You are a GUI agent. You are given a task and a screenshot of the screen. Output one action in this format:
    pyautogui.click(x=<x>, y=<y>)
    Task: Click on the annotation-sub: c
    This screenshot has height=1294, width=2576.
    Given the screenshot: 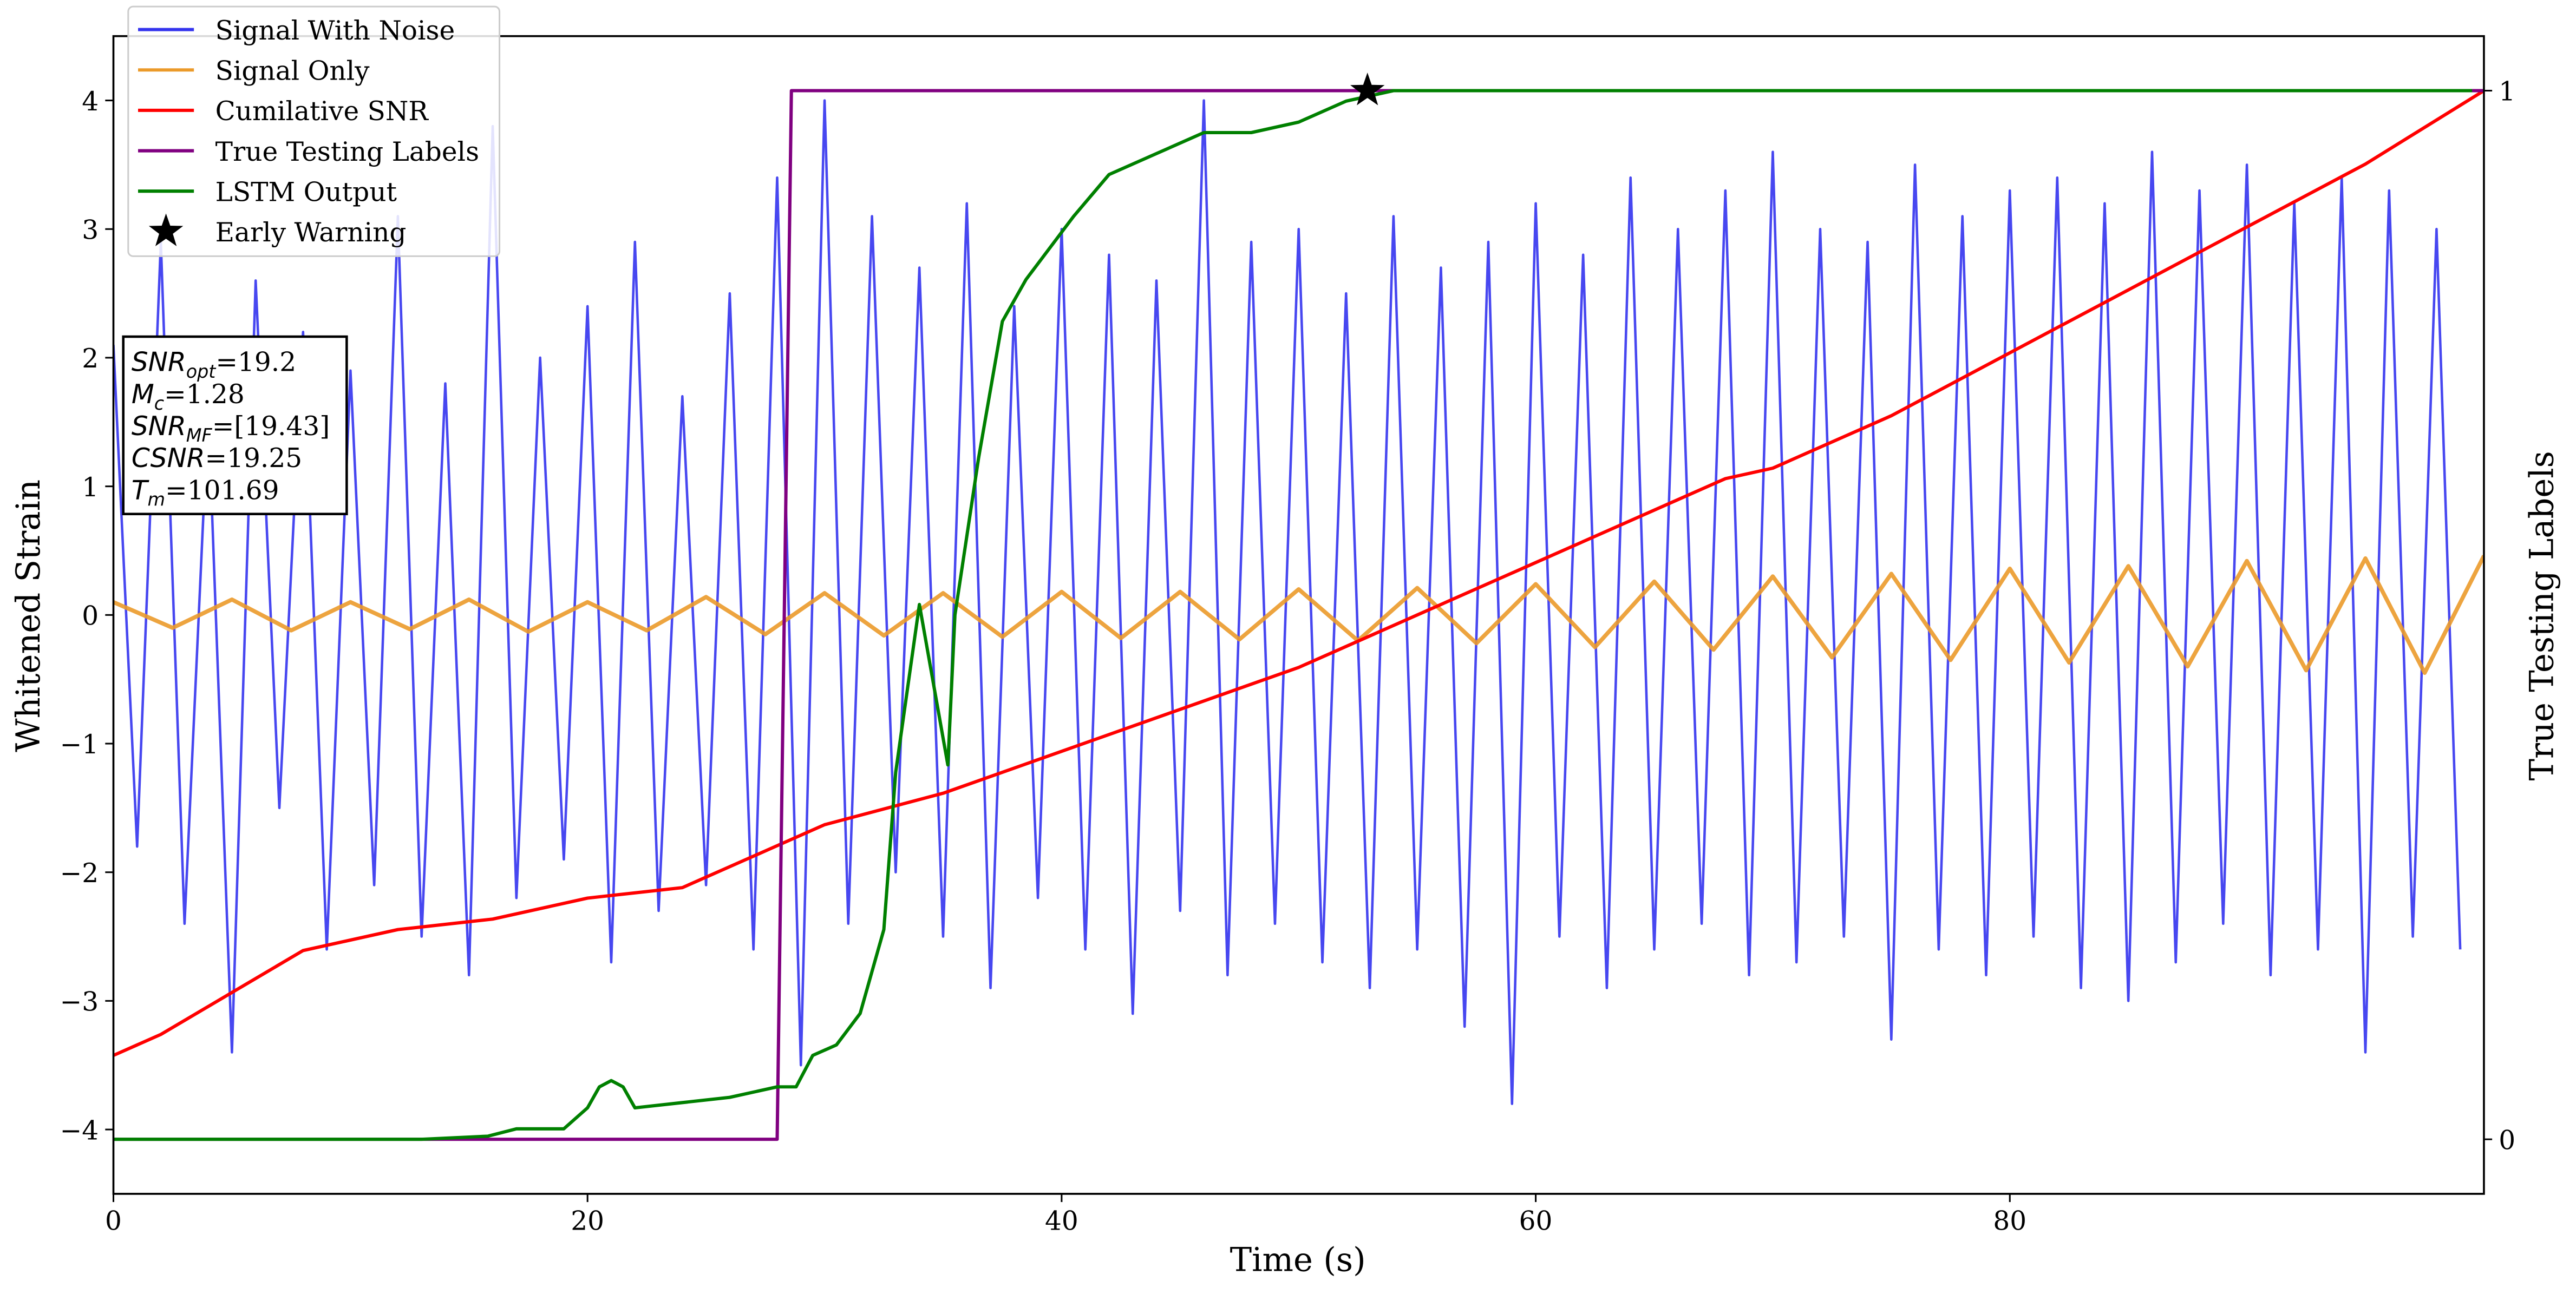 What is the action you would take?
    pyautogui.click(x=159, y=403)
    